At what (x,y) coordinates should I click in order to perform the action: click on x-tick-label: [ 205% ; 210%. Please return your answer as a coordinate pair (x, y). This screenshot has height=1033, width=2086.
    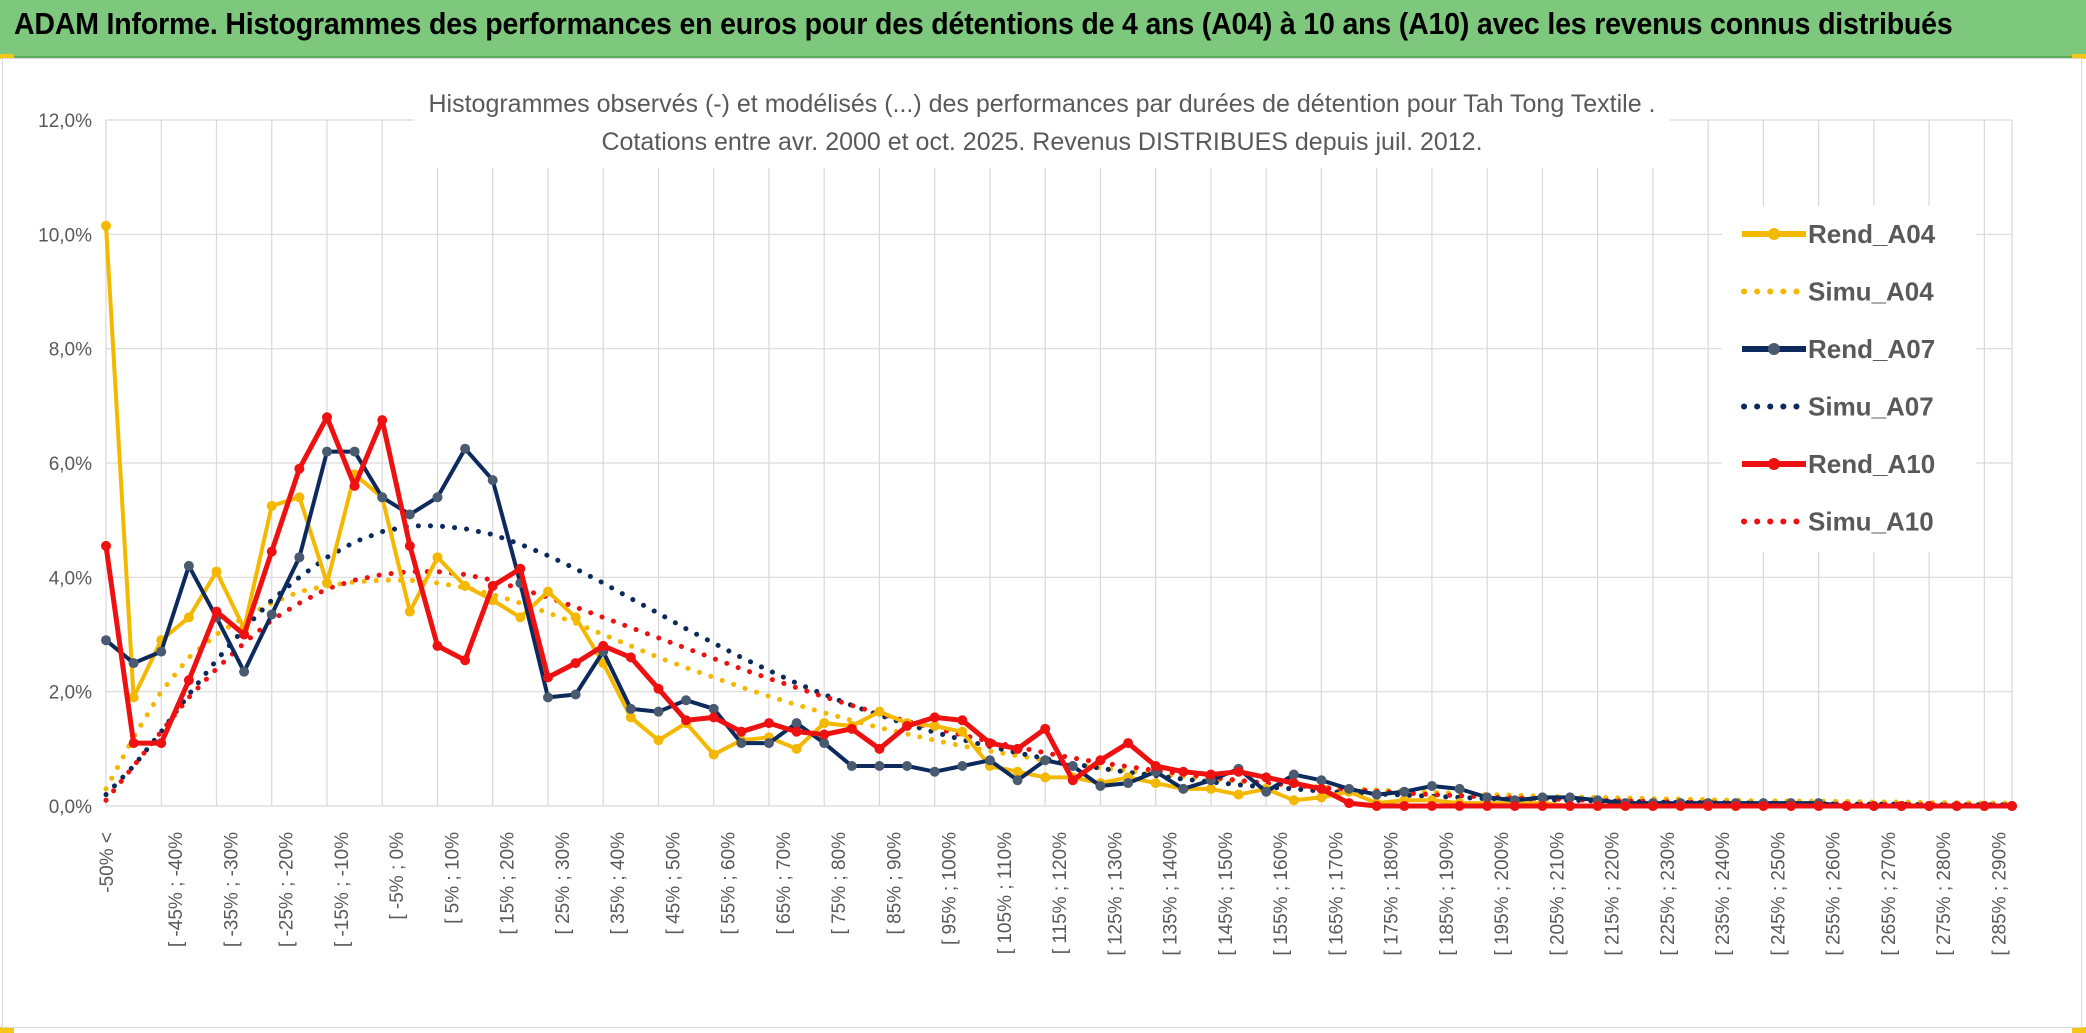
    Looking at the image, I should click on (1557, 894).